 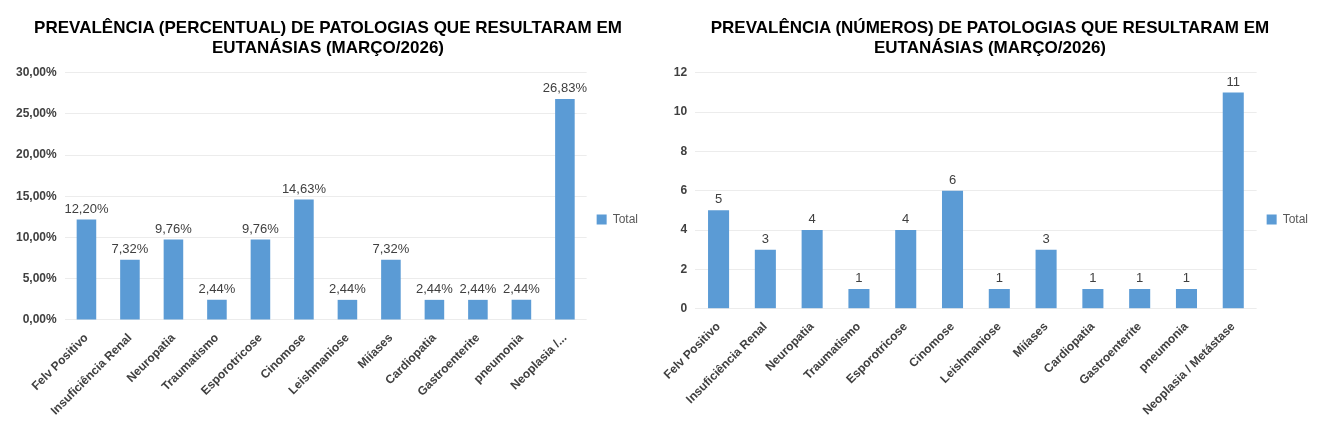 I want to click on data-label: 26,83%, so click(x=565, y=87).